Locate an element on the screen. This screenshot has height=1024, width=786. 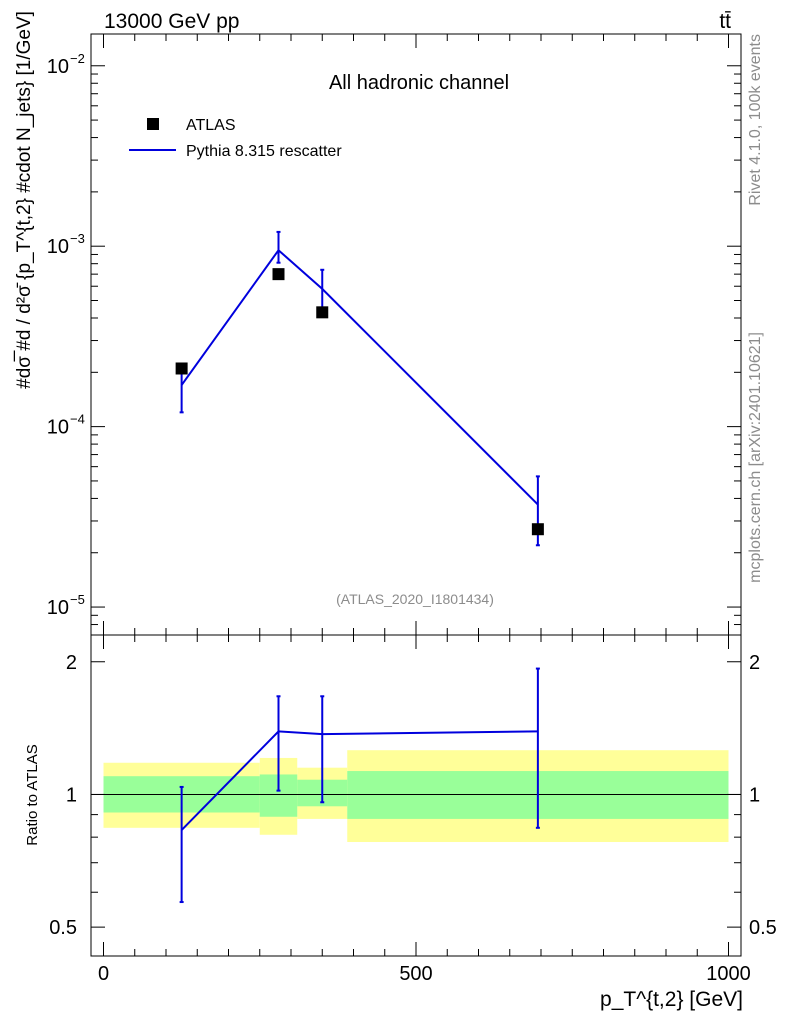
ratio-data-layer is located at coordinates (359, 785).